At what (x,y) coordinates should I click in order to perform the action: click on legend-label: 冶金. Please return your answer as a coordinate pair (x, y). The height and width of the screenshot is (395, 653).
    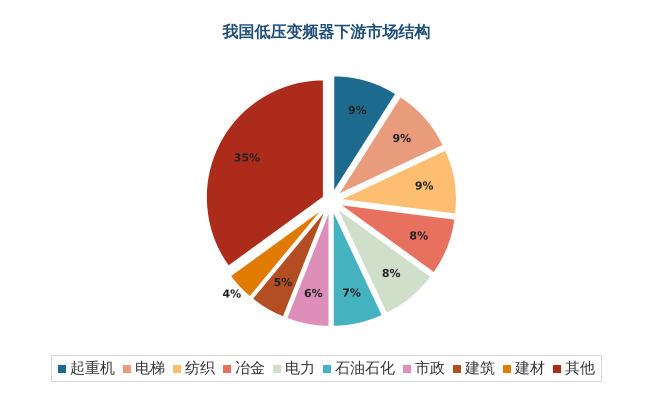
    Looking at the image, I should click on (249, 368).